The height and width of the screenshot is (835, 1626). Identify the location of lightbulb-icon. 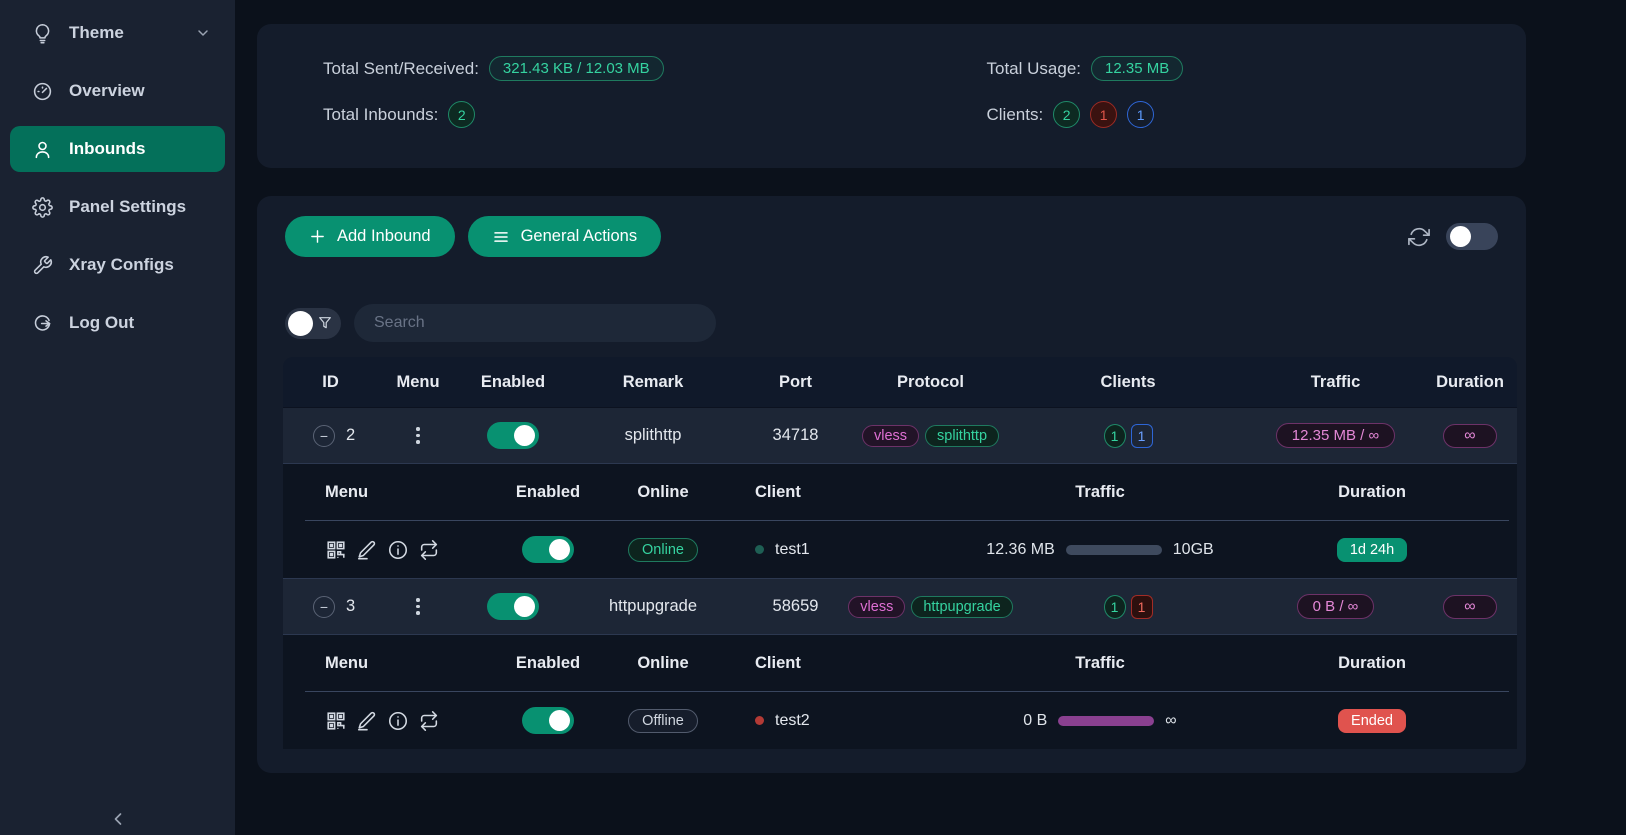
(42, 33).